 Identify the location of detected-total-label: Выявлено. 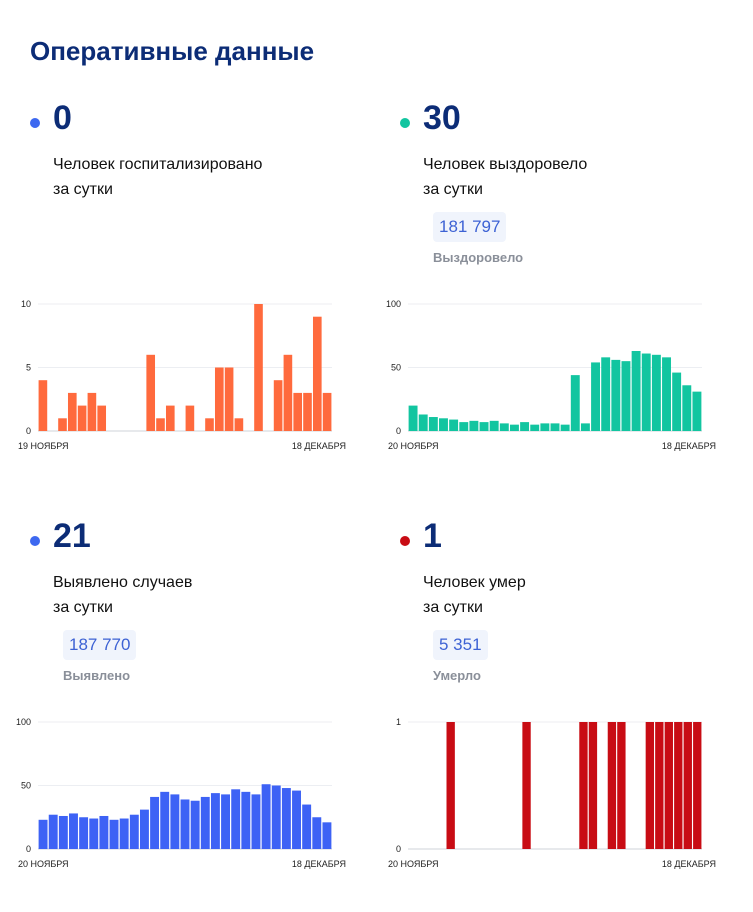
(97, 675).